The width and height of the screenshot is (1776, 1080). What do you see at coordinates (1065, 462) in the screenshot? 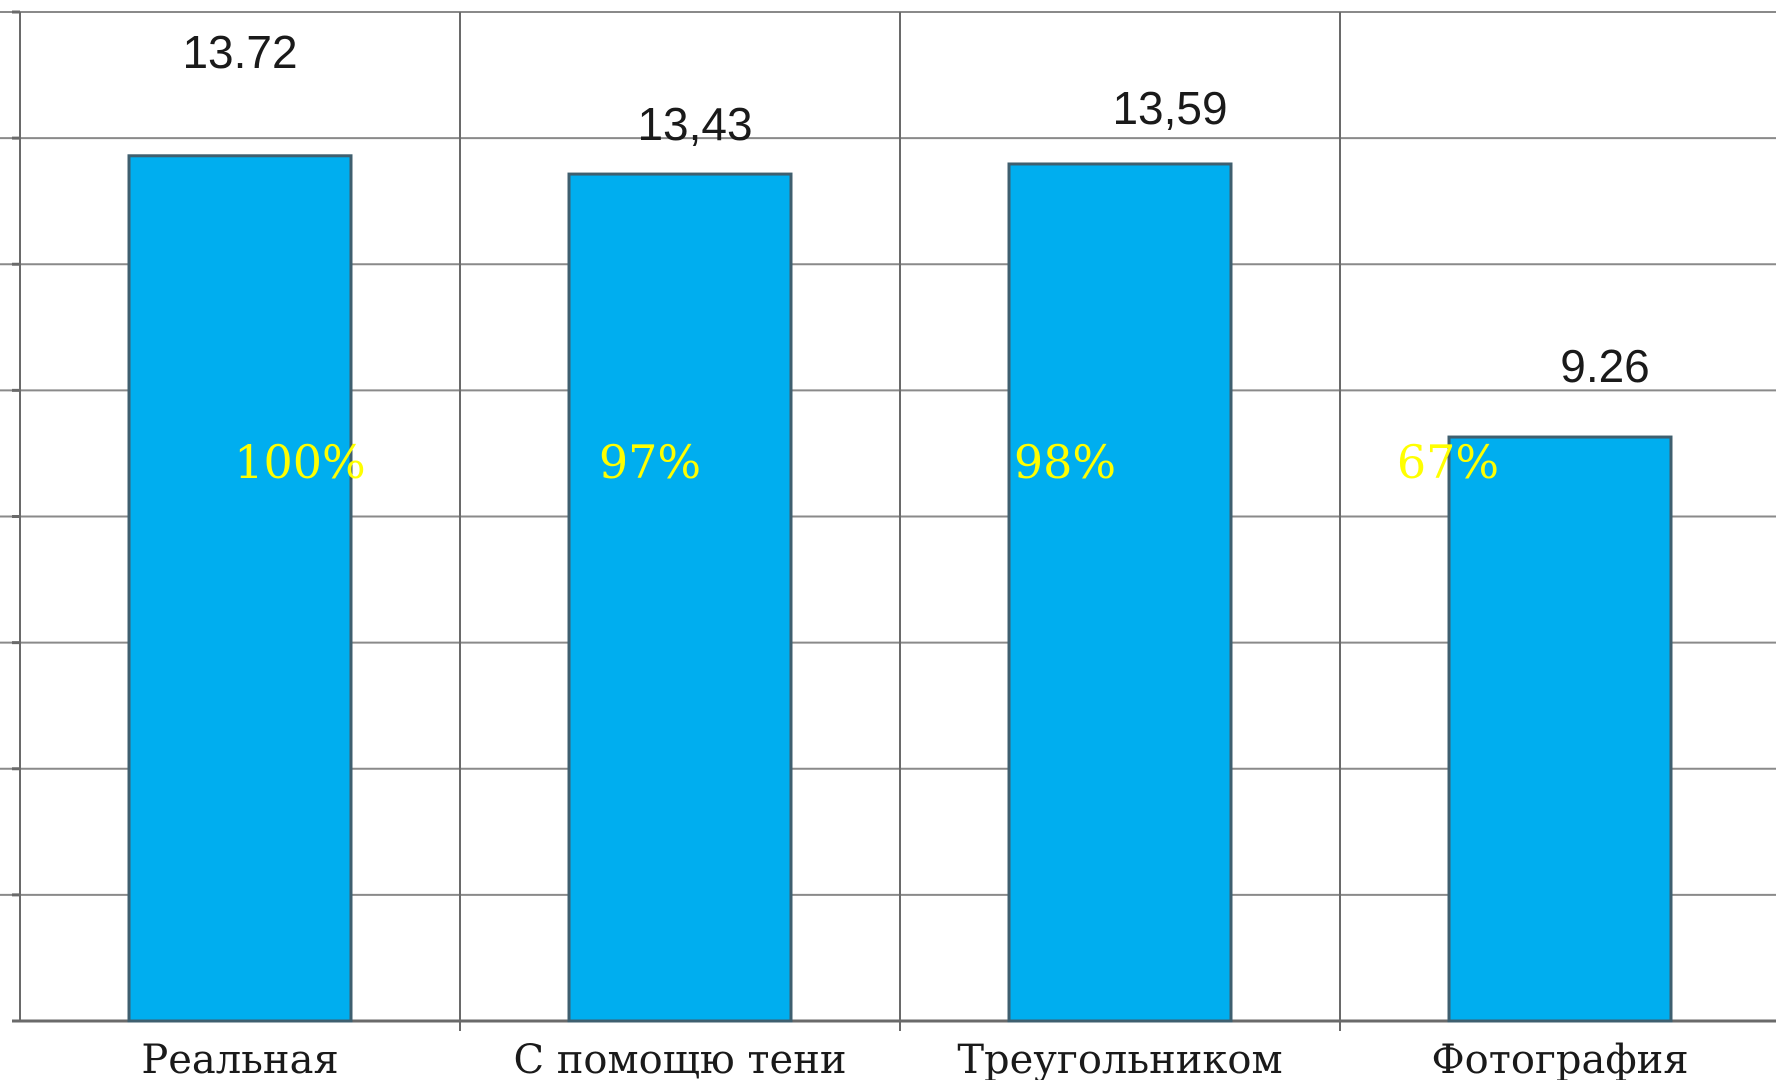
I see `bar-percent-label: 98%` at bounding box center [1065, 462].